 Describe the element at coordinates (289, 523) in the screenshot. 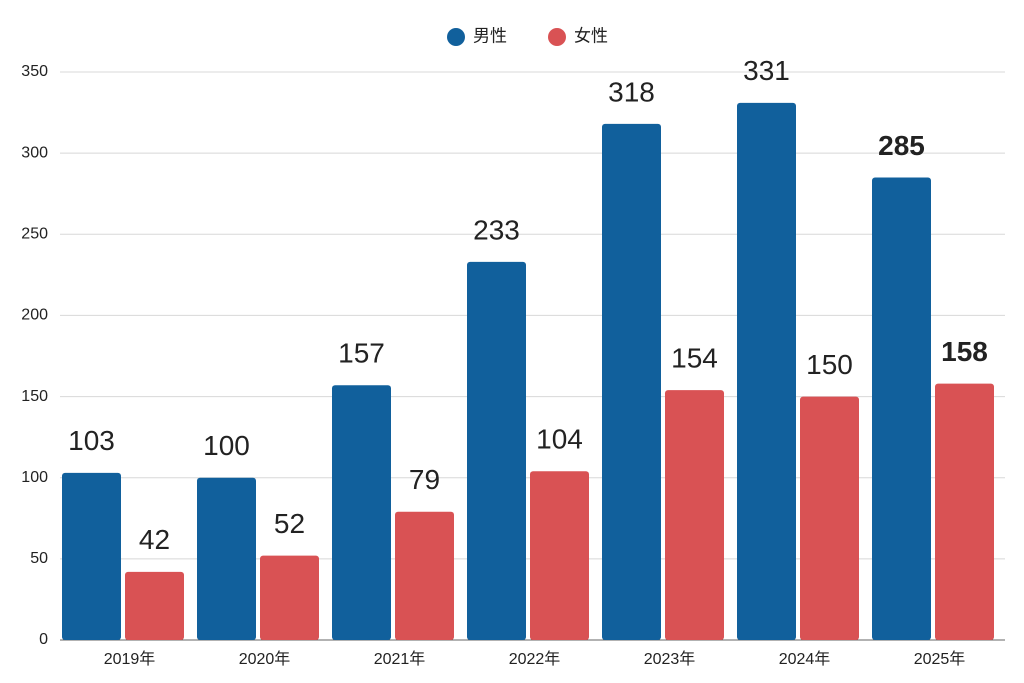

I see `value-label: 52` at that location.